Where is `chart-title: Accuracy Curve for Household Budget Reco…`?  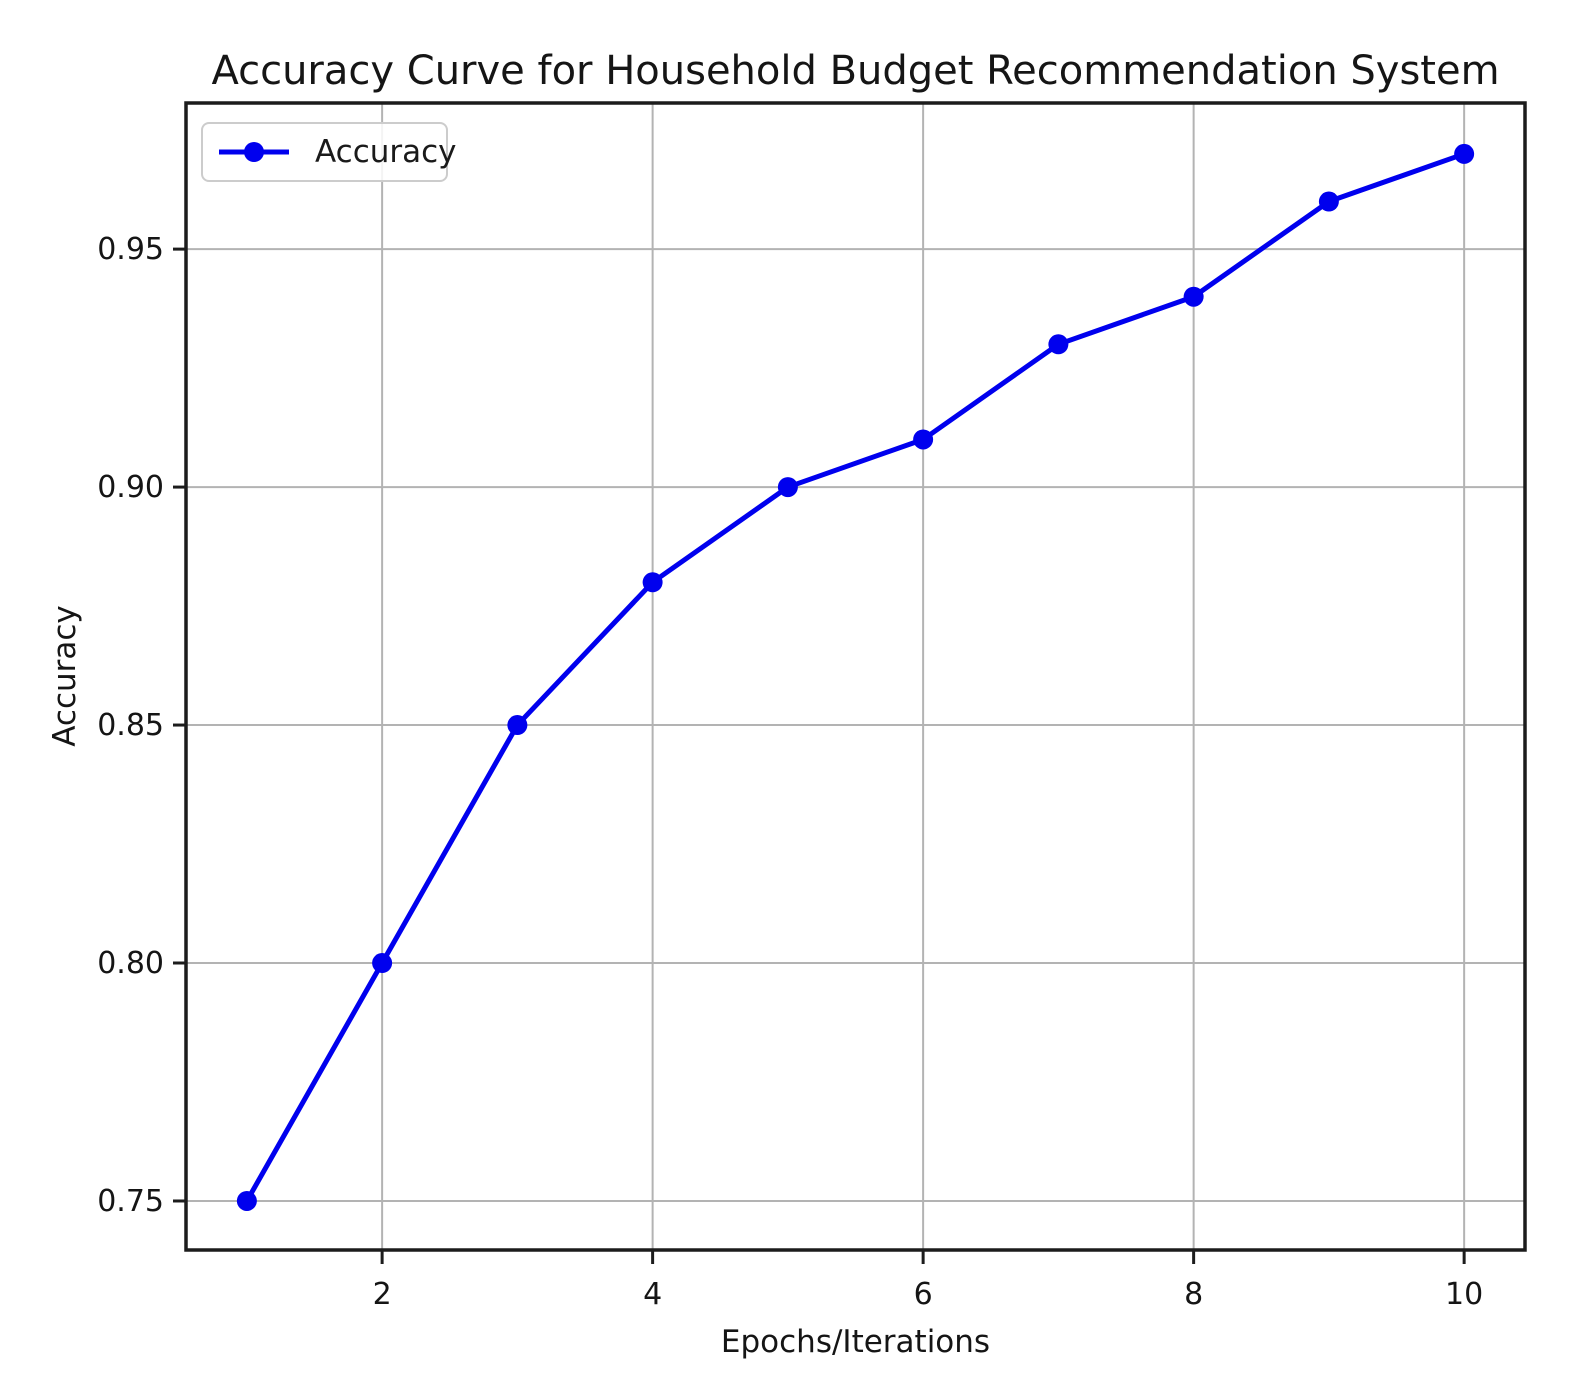
chart-title: Accuracy Curve for Household Budget Reco… is located at coordinates (855, 71).